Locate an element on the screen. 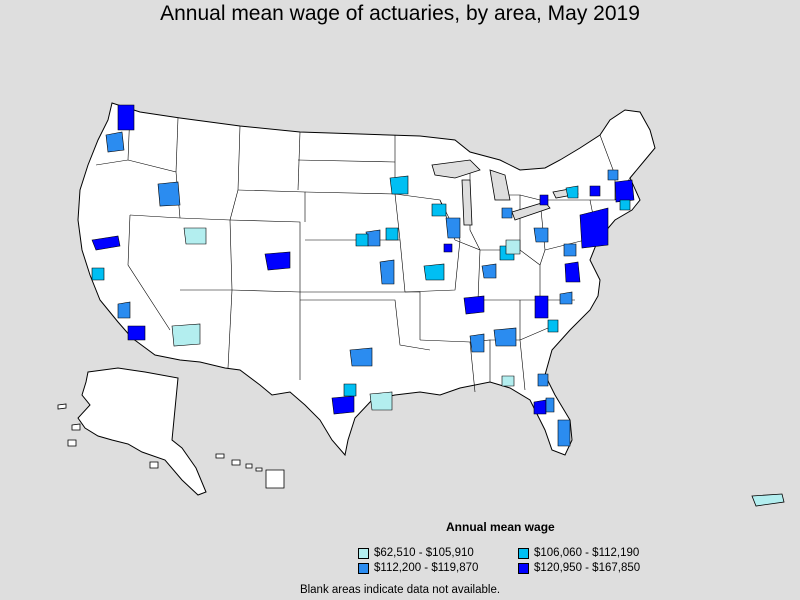 The image size is (800, 600). alaska-islands is located at coordinates (108, 436).